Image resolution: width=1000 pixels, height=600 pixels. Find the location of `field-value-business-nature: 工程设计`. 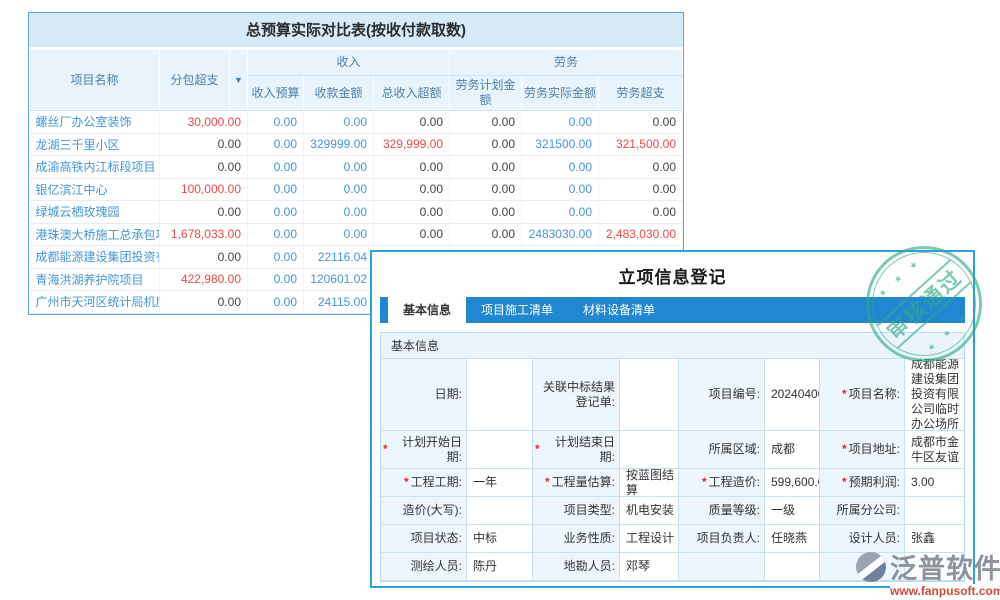

field-value-business-nature: 工程设计 is located at coordinates (649, 539).